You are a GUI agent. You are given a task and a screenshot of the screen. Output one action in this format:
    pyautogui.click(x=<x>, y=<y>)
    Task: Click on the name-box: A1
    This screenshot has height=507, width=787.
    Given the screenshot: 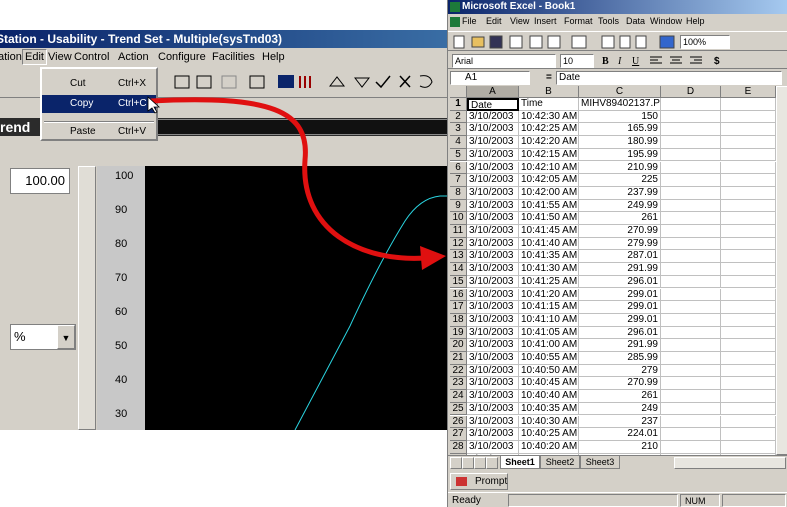 What is the action you would take?
    pyautogui.click(x=490, y=78)
    